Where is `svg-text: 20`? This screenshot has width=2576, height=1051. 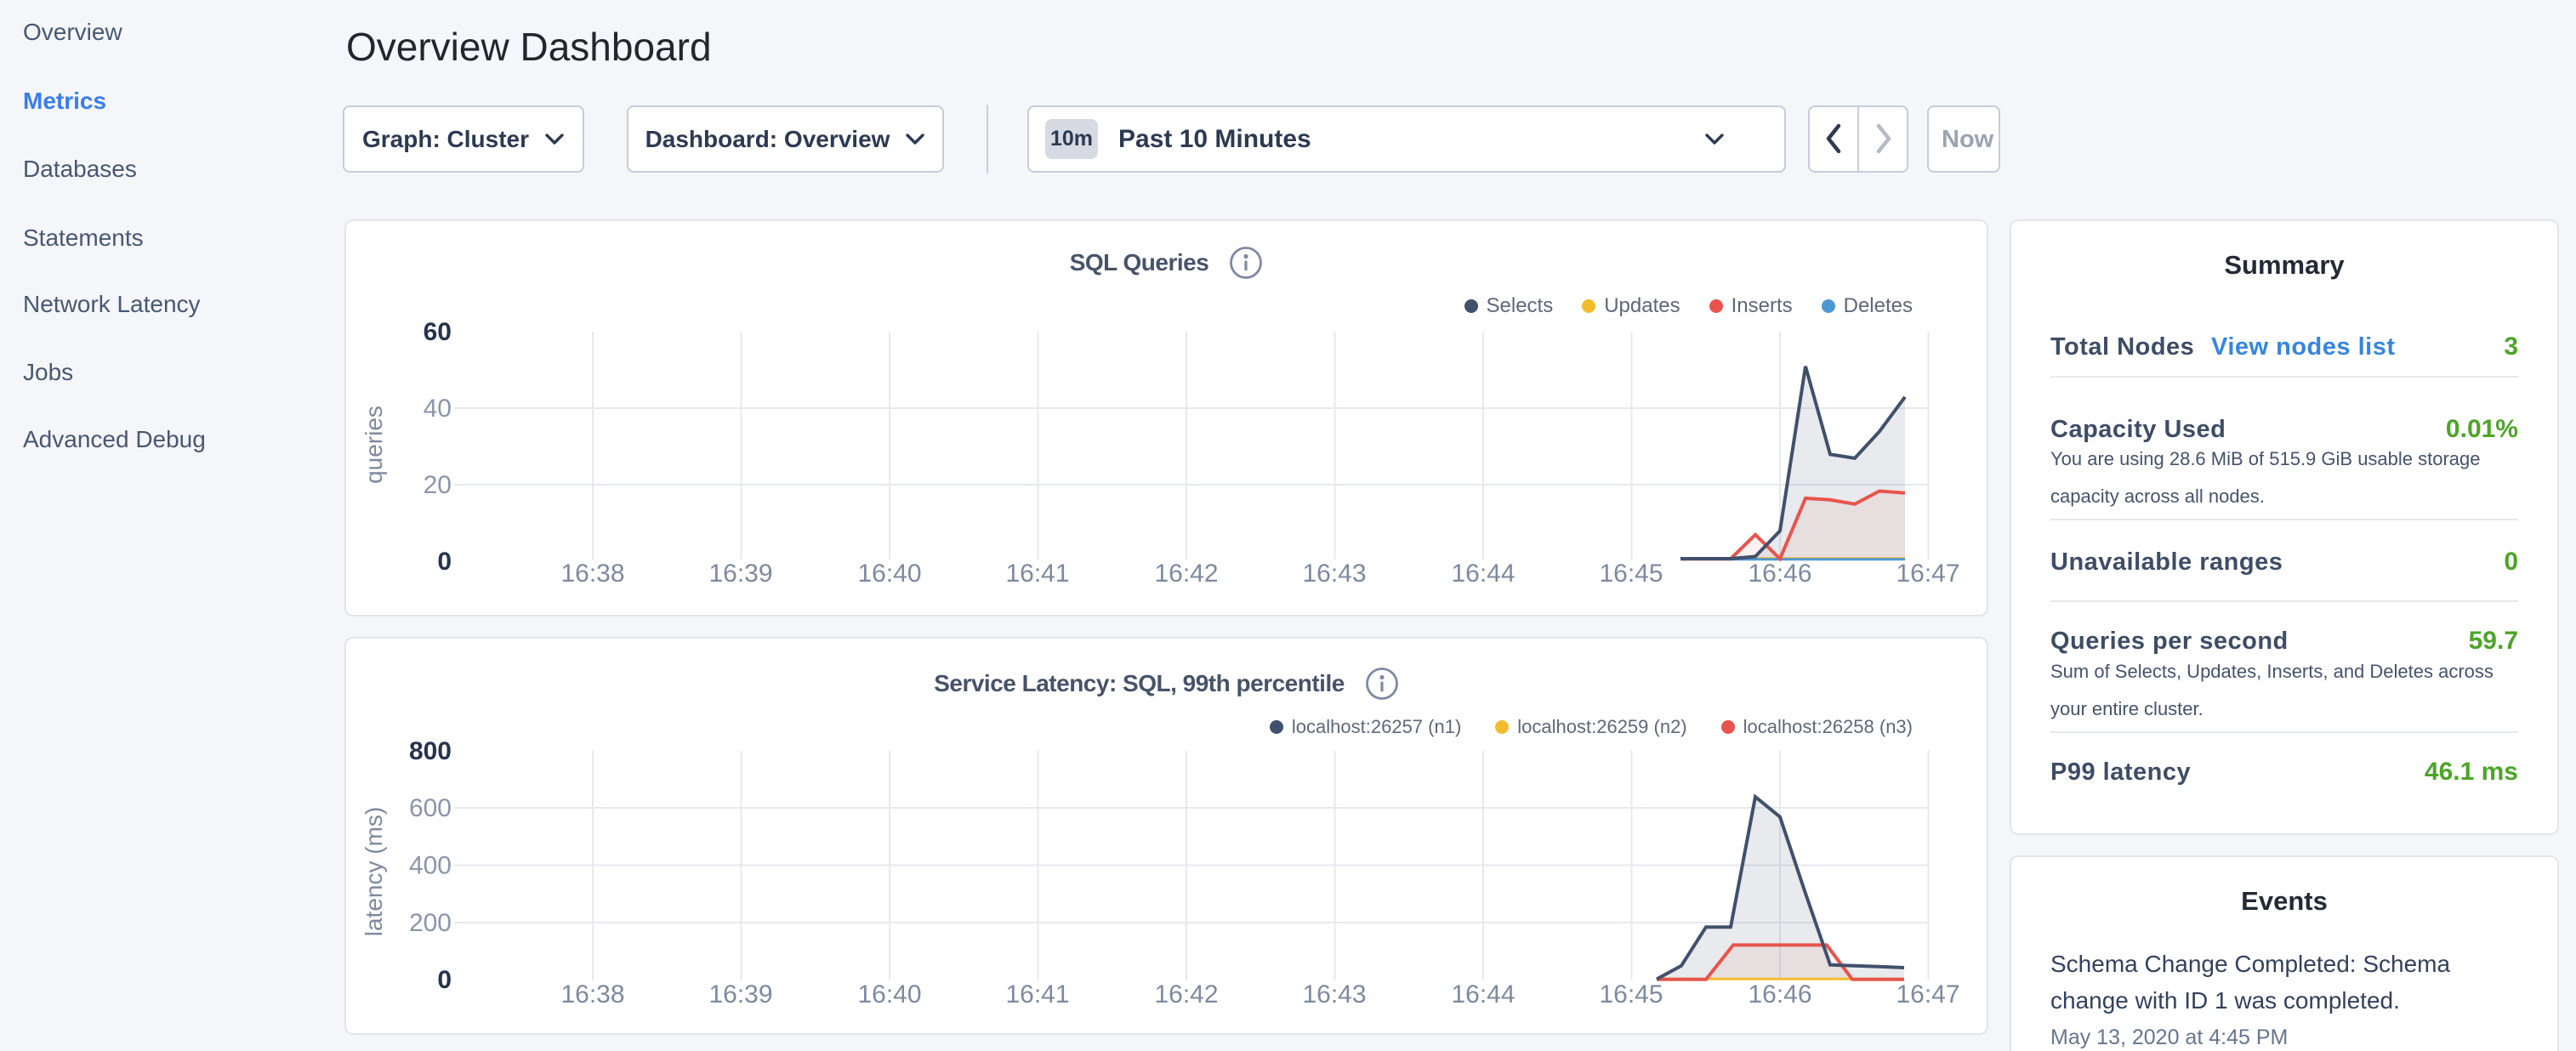
svg-text: 20 is located at coordinates (438, 485).